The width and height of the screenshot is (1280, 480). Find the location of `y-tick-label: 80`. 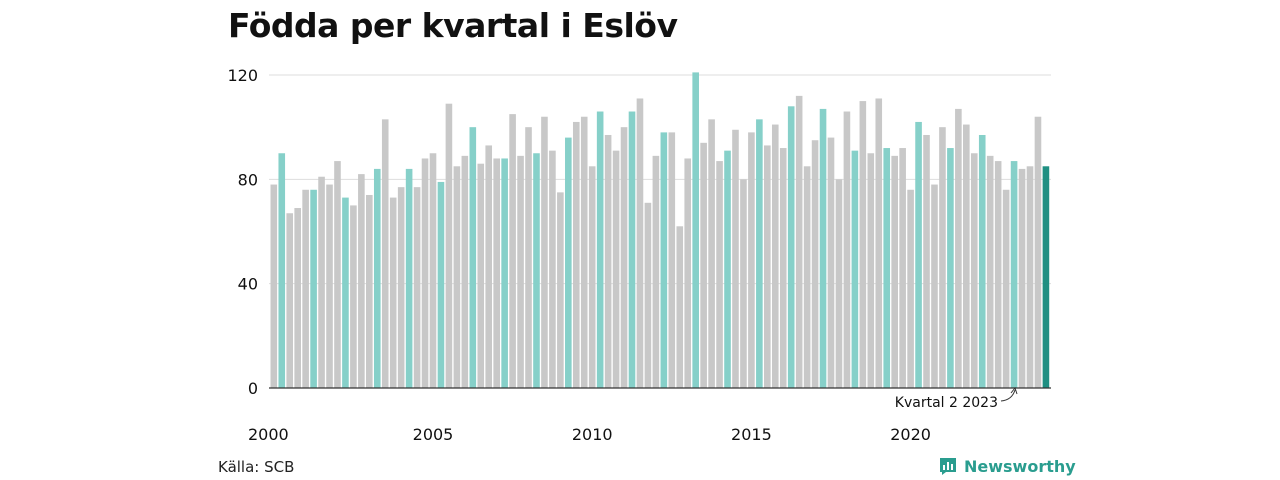

y-tick-label: 80 is located at coordinates (248, 179).